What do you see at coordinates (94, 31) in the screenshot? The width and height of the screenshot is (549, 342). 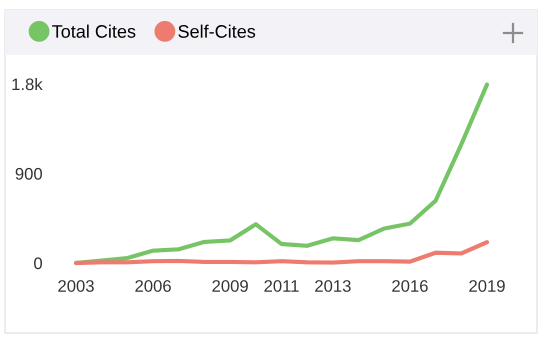 I see `legend-label: Total Cites` at bounding box center [94, 31].